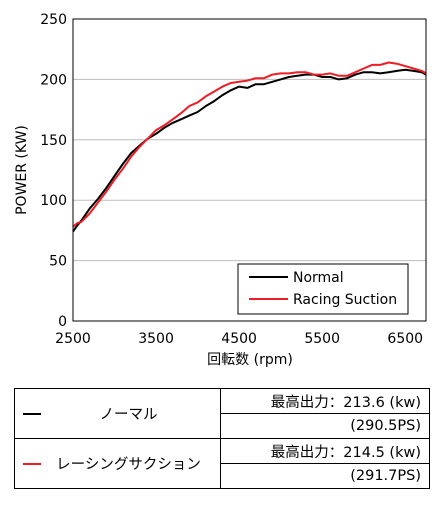  I want to click on y-tick-label: 150, so click(53, 141).